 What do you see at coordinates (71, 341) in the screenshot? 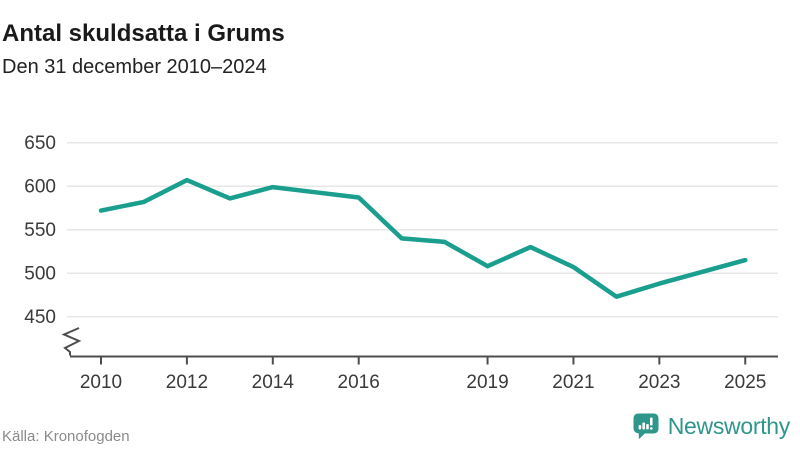
I see `axis-break-icon` at bounding box center [71, 341].